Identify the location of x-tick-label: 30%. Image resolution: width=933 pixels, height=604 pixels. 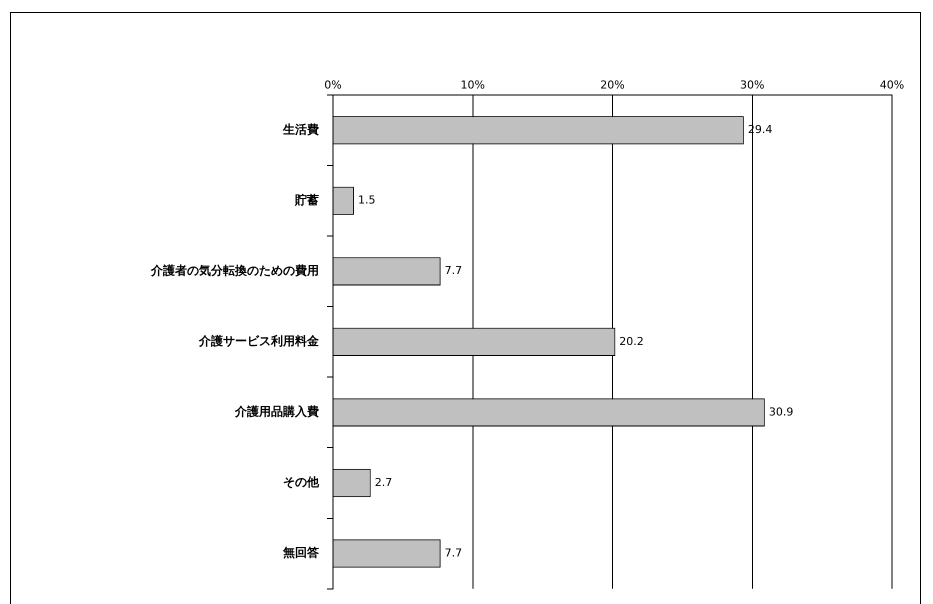
(752, 85).